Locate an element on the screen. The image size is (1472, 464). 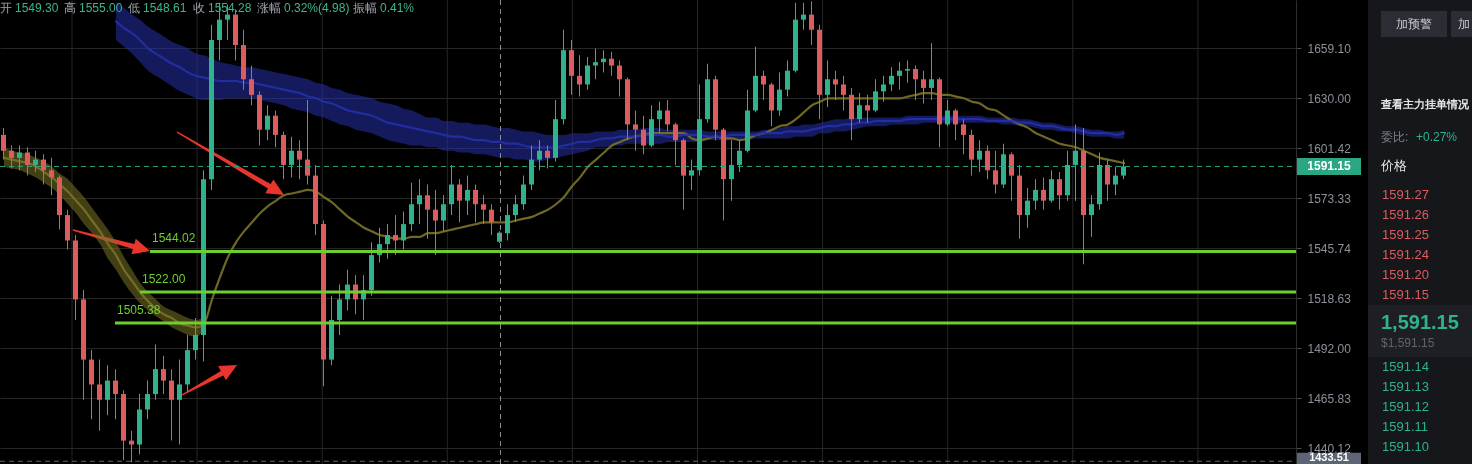
text: 加预警 is located at coordinates (1414, 24).